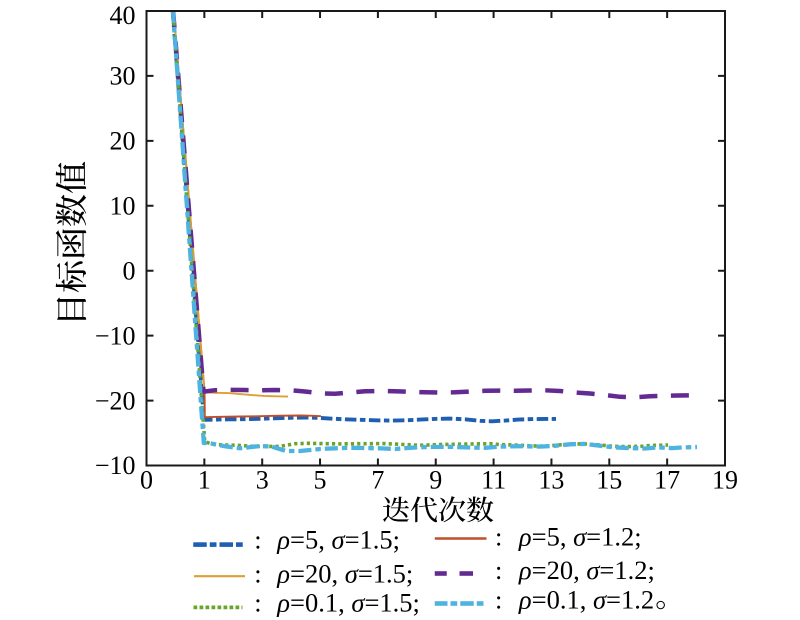 The width and height of the screenshot is (800, 620). What do you see at coordinates (348, 603) in the screenshot?
I see `svg-text: ρ=0.1, σ=1.5;` at bounding box center [348, 603].